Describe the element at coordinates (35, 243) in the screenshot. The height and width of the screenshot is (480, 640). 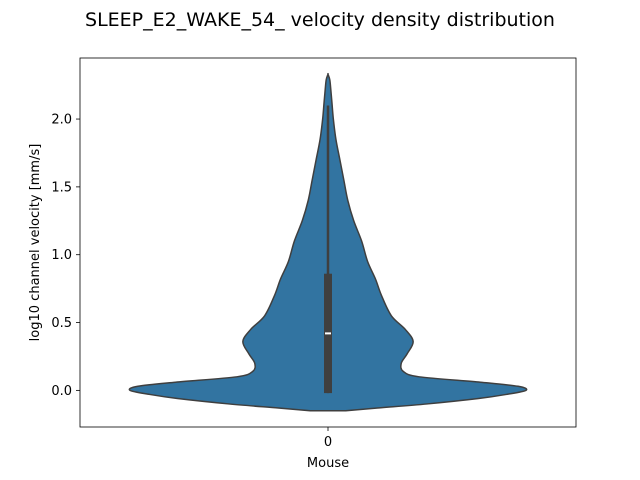
I see `y-axis-label: log10 channel velocity [mm/s]` at that location.